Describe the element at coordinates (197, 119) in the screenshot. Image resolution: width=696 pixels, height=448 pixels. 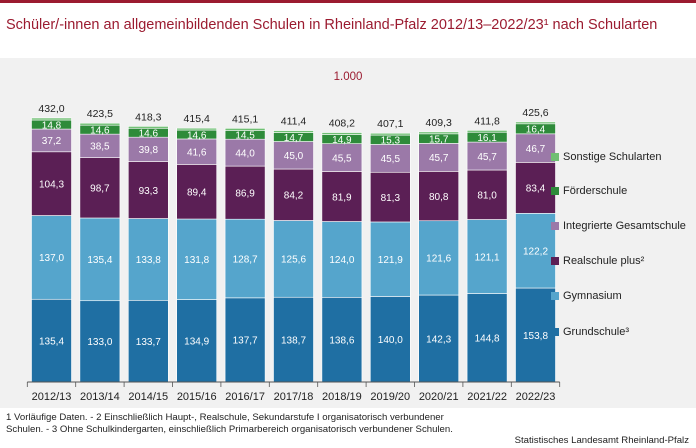
I see `total-value-label: 415,4` at that location.